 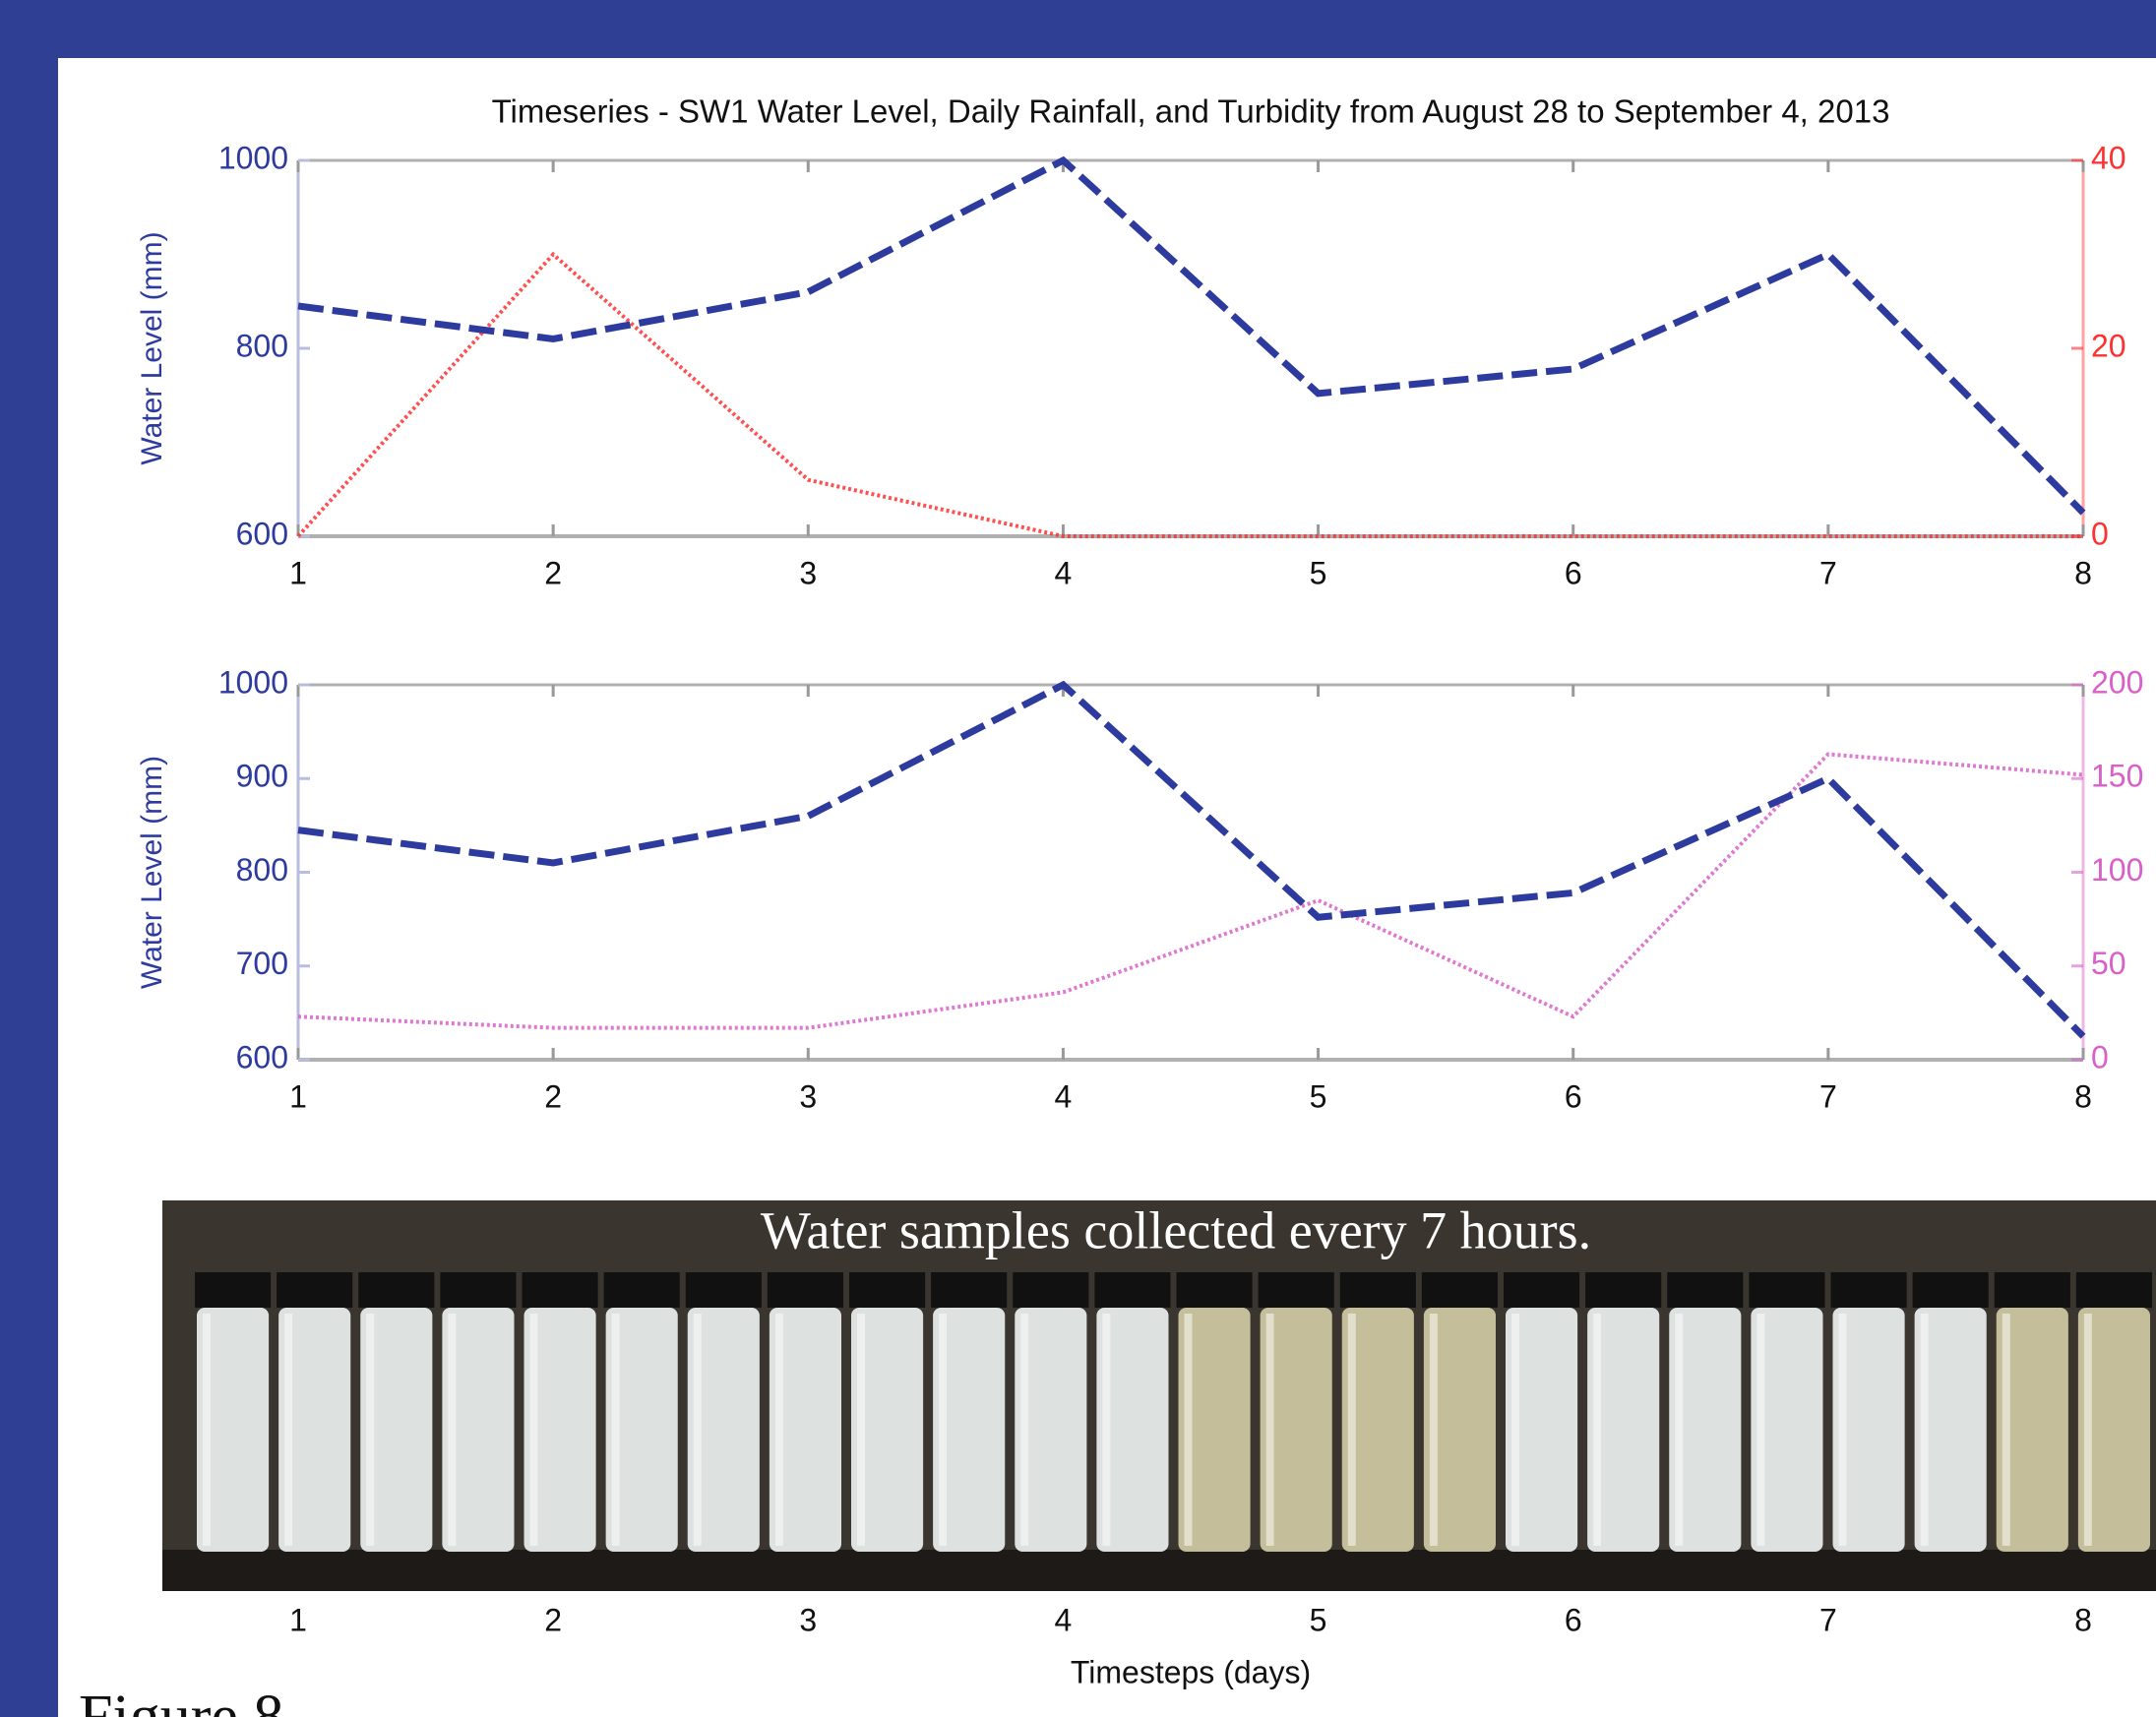 I want to click on y2-tick-label: 40, so click(x=2108, y=157).